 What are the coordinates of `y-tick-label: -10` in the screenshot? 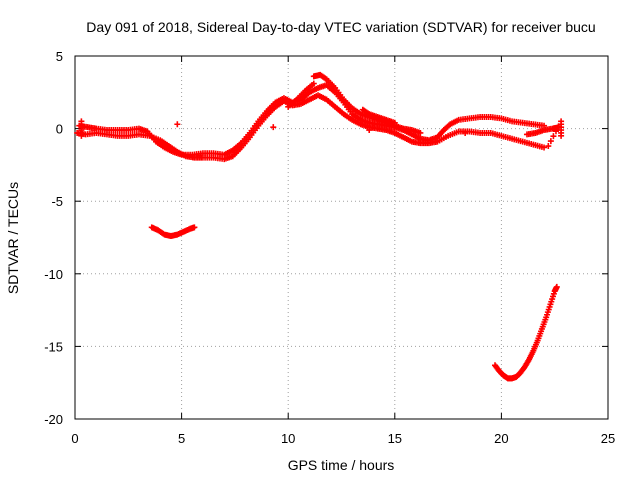 It's located at (53, 274).